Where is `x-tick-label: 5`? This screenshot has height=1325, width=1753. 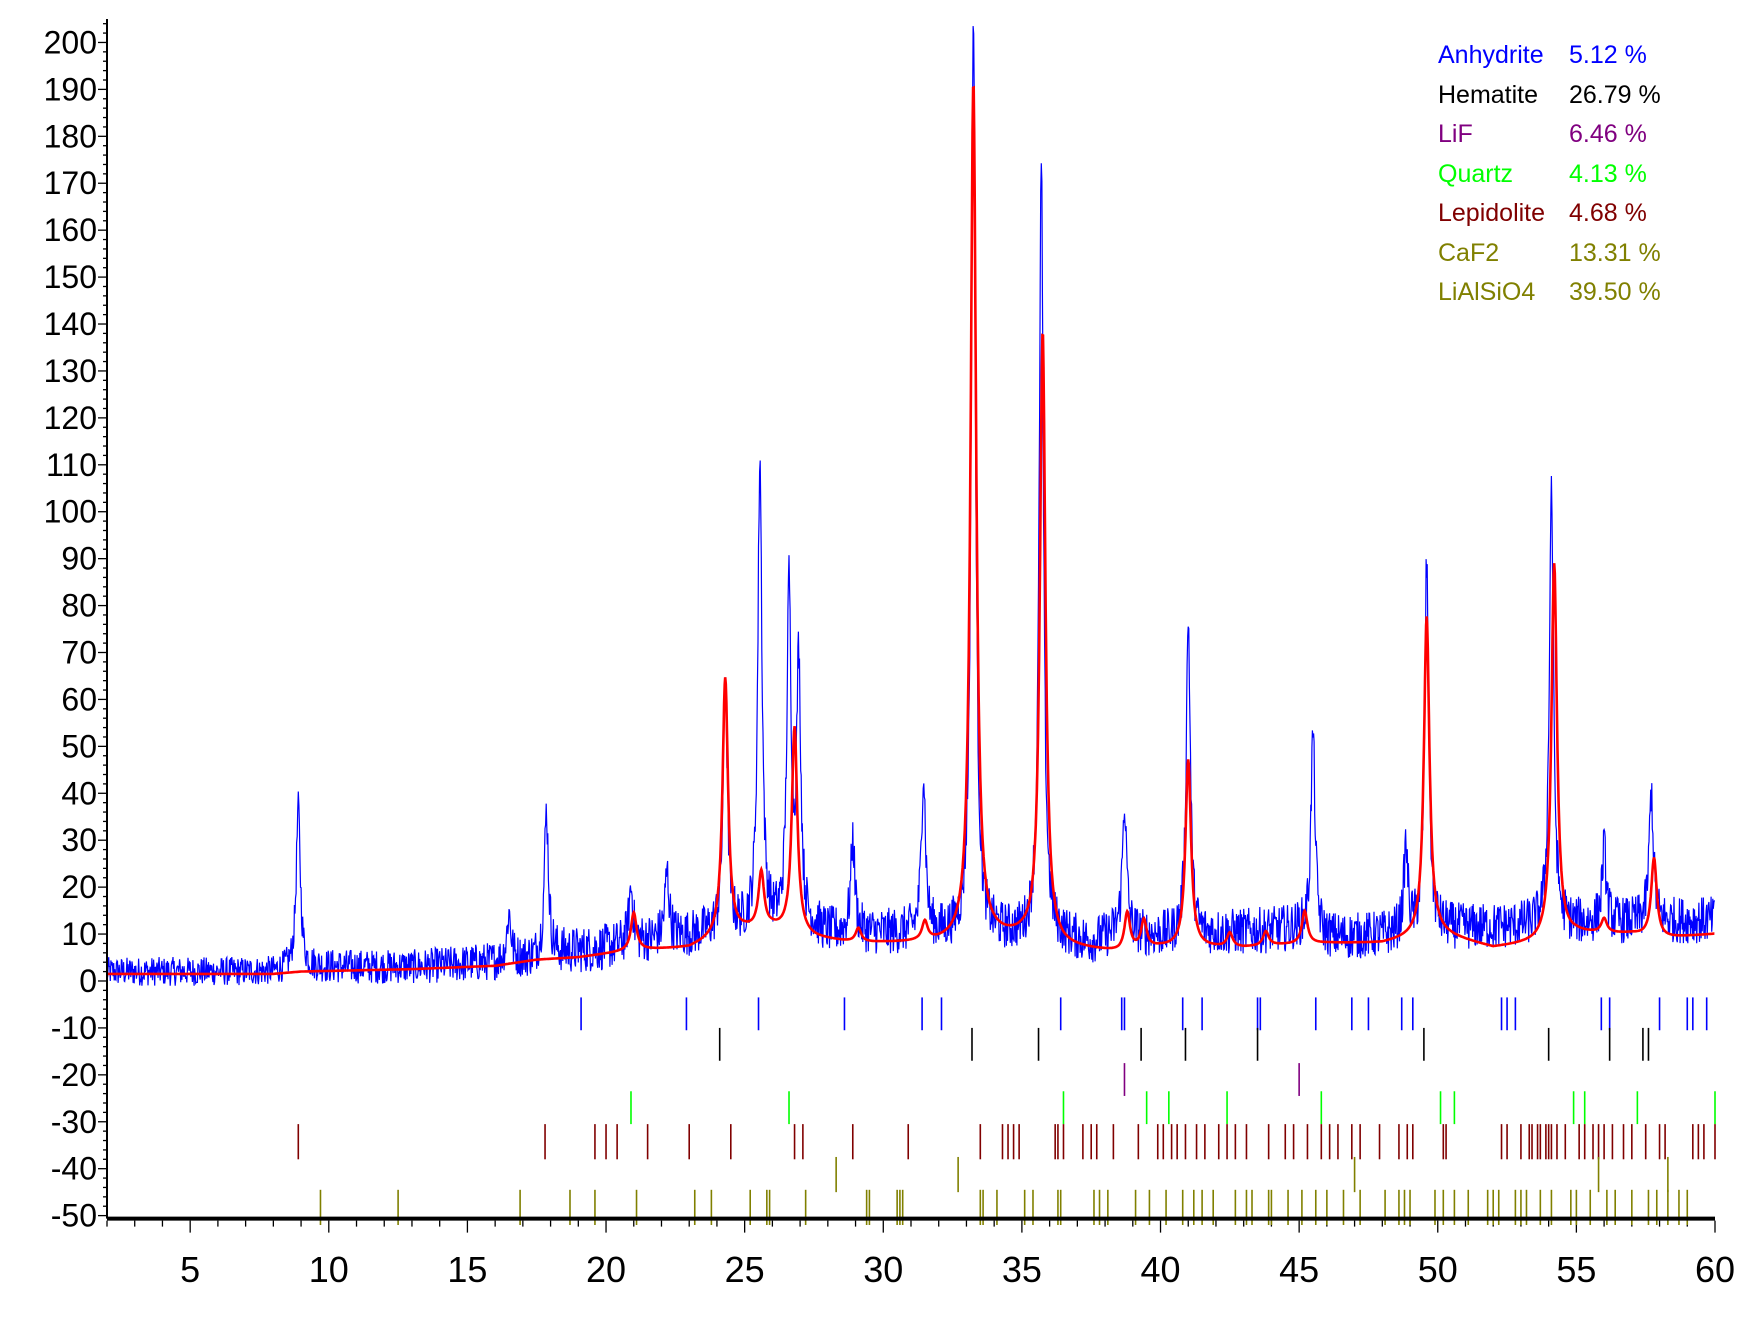 x-tick-label: 5 is located at coordinates (190, 1269).